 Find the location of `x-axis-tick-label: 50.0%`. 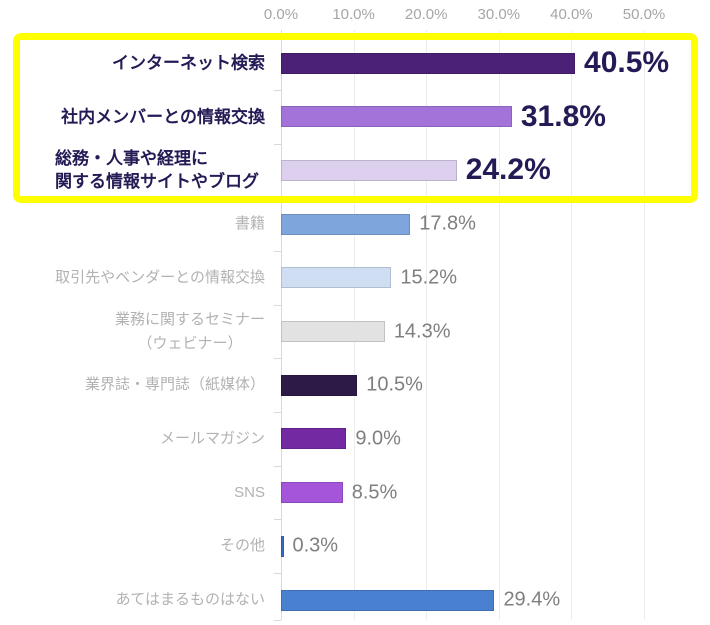

x-axis-tick-label: 50.0% is located at coordinates (644, 14).